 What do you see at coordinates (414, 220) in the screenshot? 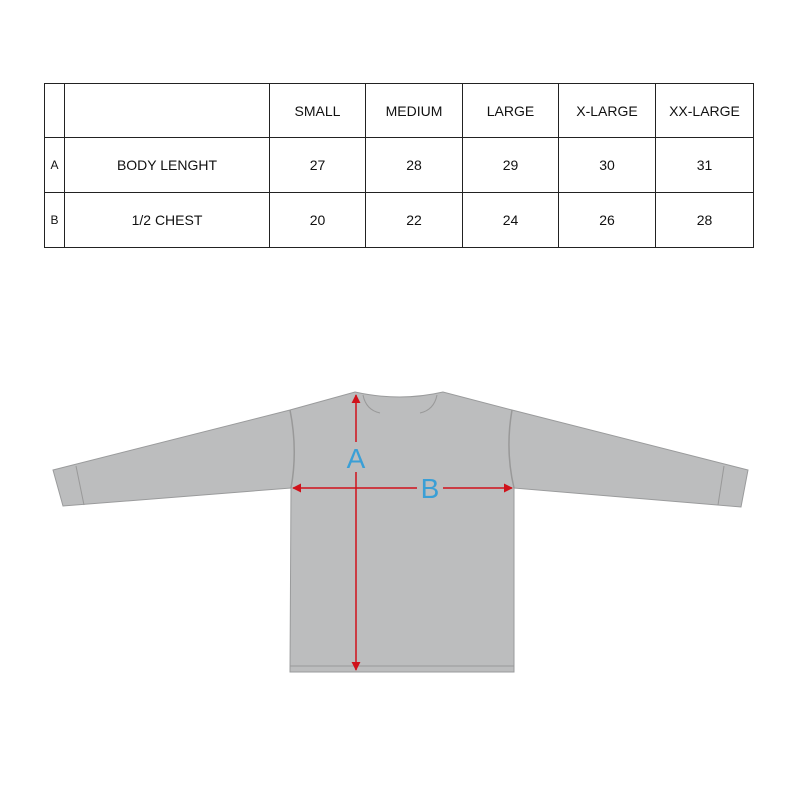
I see `cell-value: 22` at bounding box center [414, 220].